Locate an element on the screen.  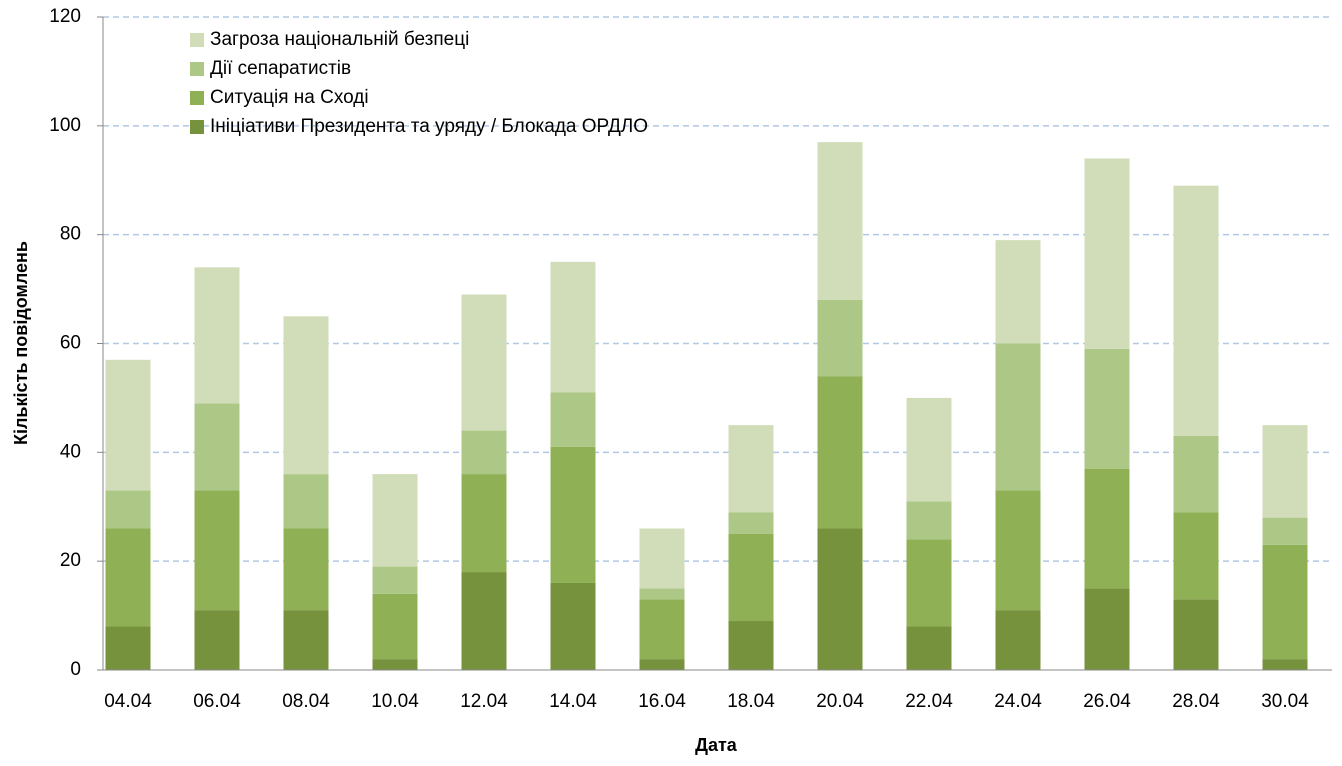
x-tick-label: 30.04 is located at coordinates (1285, 701).